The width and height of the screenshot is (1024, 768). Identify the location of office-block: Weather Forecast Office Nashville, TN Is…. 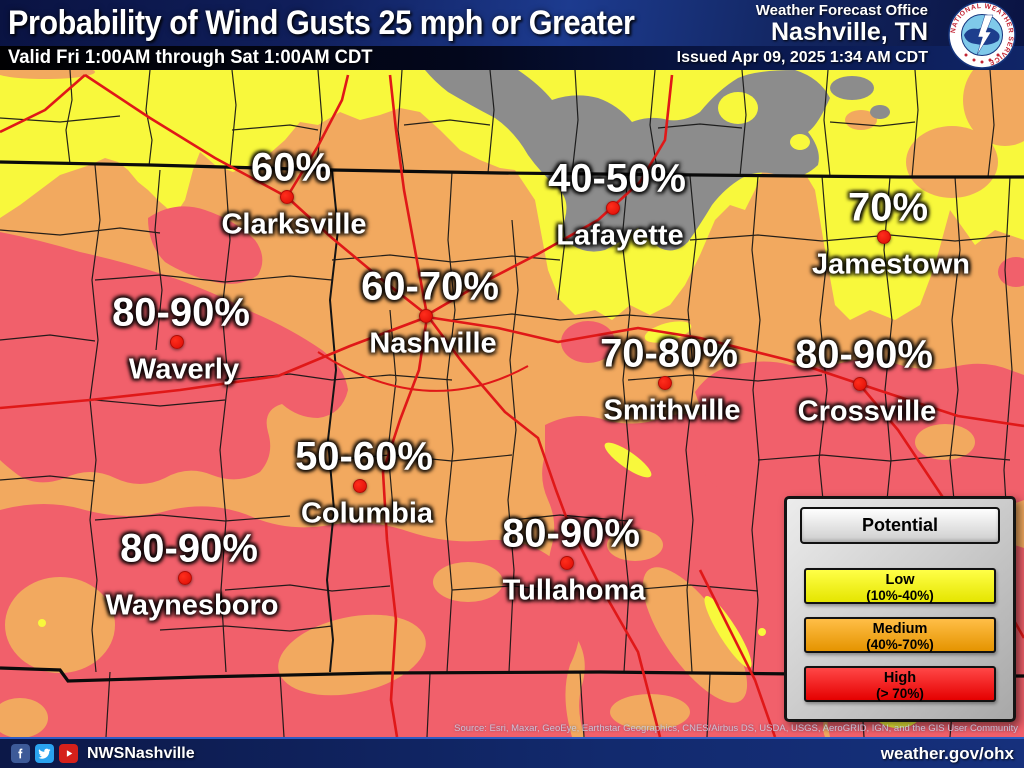
(802, 35).